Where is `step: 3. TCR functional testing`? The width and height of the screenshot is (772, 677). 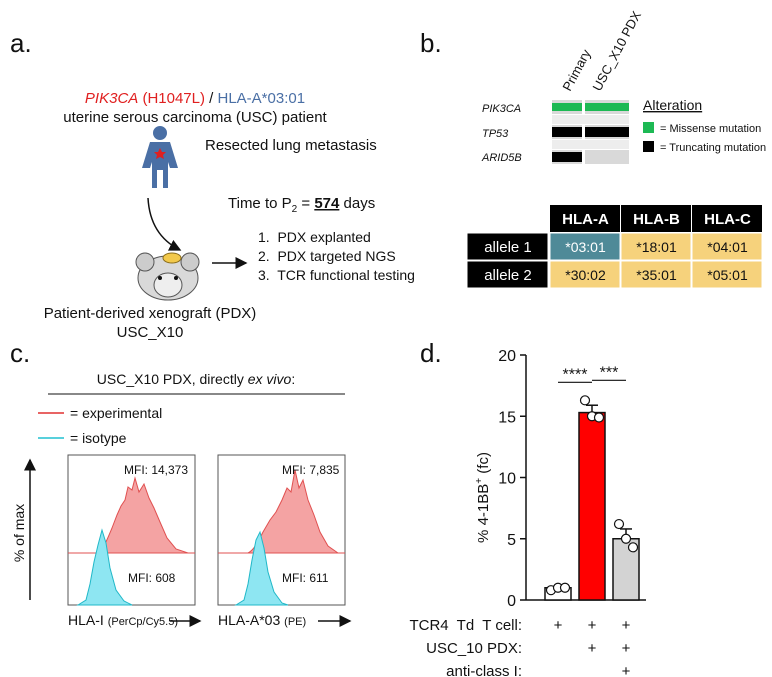 step: 3. TCR functional testing is located at coordinates (336, 275).